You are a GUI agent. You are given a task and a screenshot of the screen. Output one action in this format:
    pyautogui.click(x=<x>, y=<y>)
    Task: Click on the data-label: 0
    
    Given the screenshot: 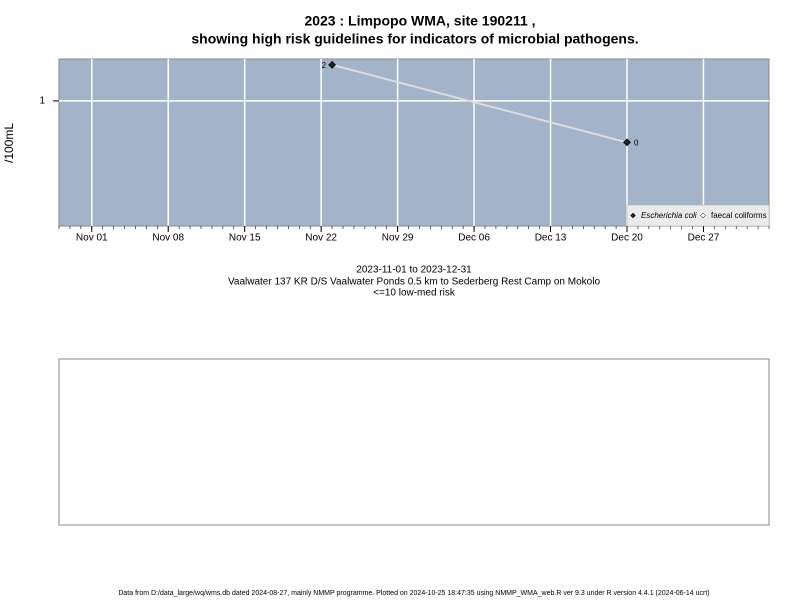 What is the action you would take?
    pyautogui.click(x=636, y=142)
    